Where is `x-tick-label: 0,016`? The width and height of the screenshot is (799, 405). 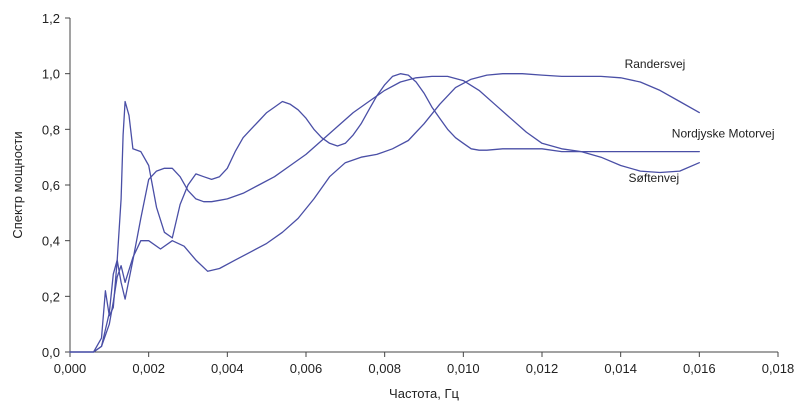
x-tick-label: 0,016 is located at coordinates (699, 368).